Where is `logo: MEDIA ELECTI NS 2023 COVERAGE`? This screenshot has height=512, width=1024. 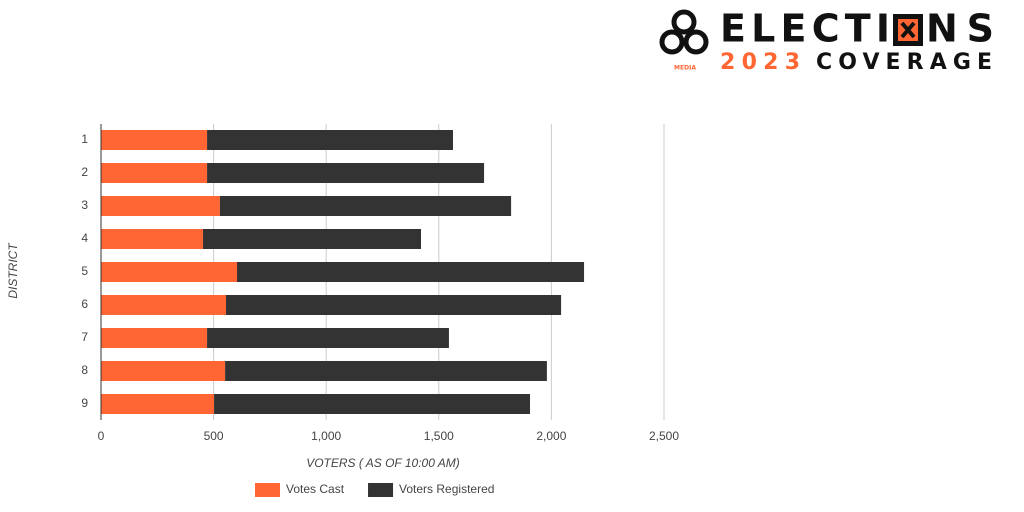 logo: MEDIA ELECTI NS 2023 COVERAGE is located at coordinates (826, 41).